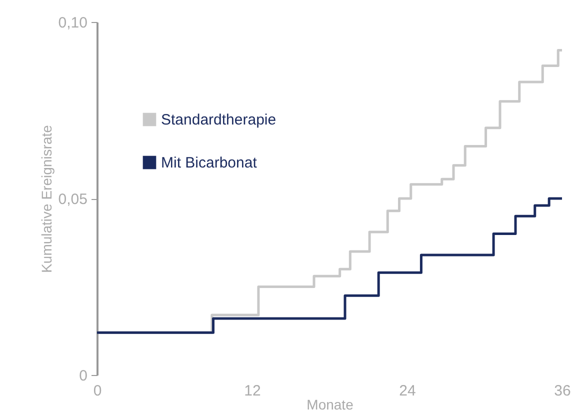 This screenshot has height=418, width=572. What do you see at coordinates (407, 391) in the screenshot?
I see `x-tick-label: 24` at bounding box center [407, 391].